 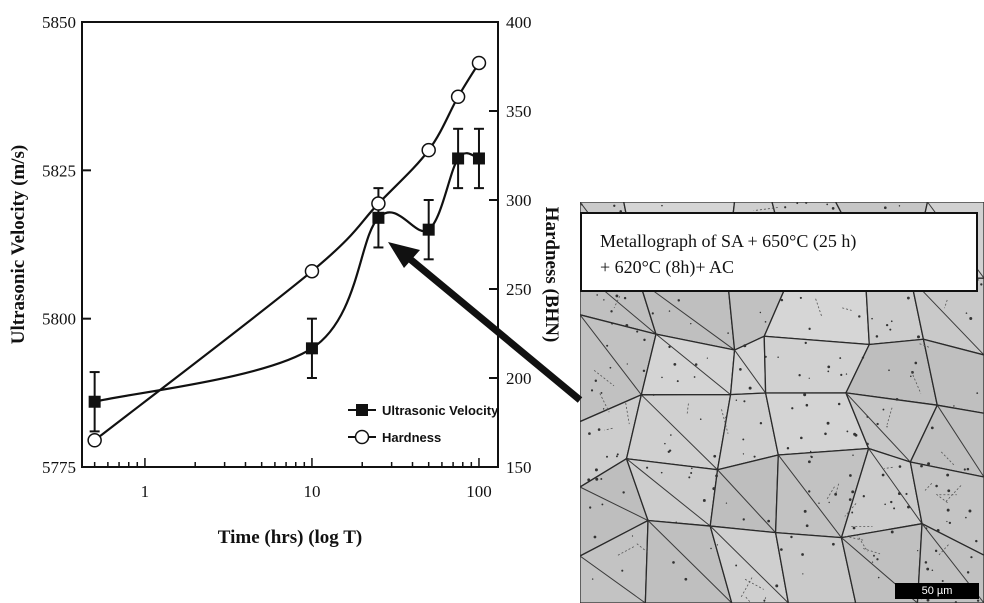 What do you see at coordinates (667, 267) in the screenshot?
I see `caption-line-2: + 620°C (8h)+ AC` at bounding box center [667, 267].